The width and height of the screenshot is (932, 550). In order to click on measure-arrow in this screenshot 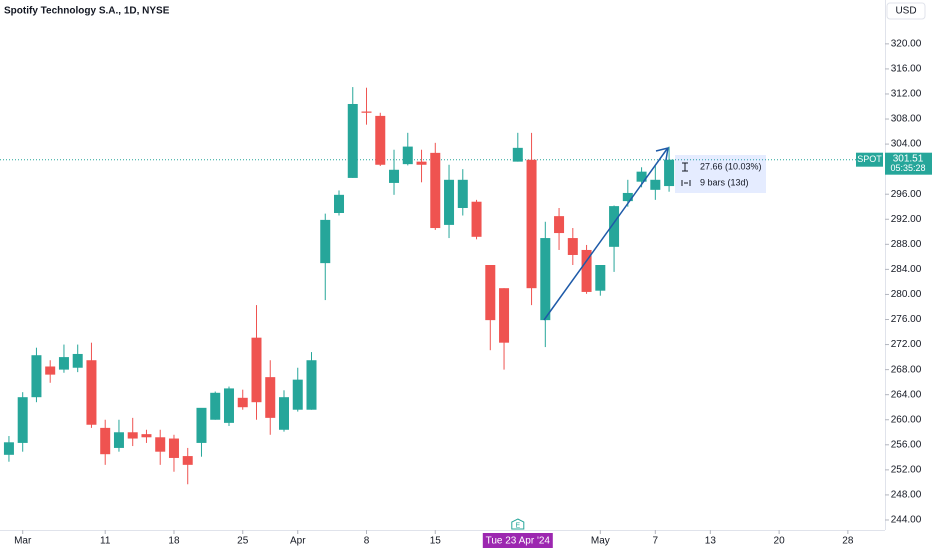, I will do `click(605, 234)`.